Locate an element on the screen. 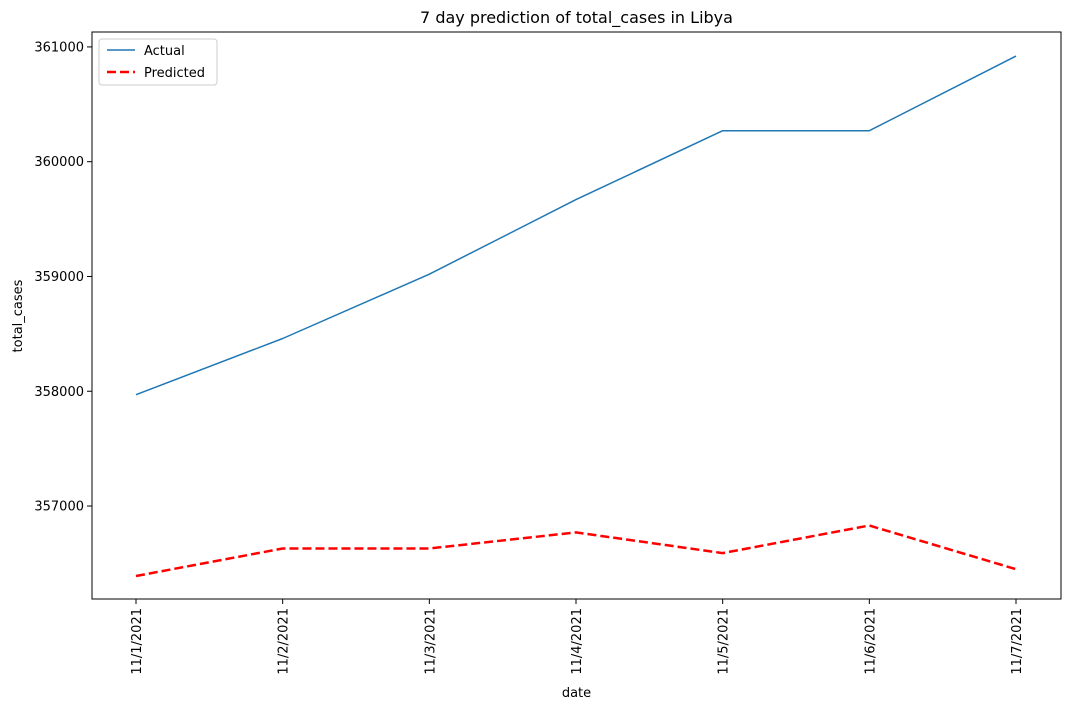  x-tick-label: 11/1/2021 is located at coordinates (137, 641).